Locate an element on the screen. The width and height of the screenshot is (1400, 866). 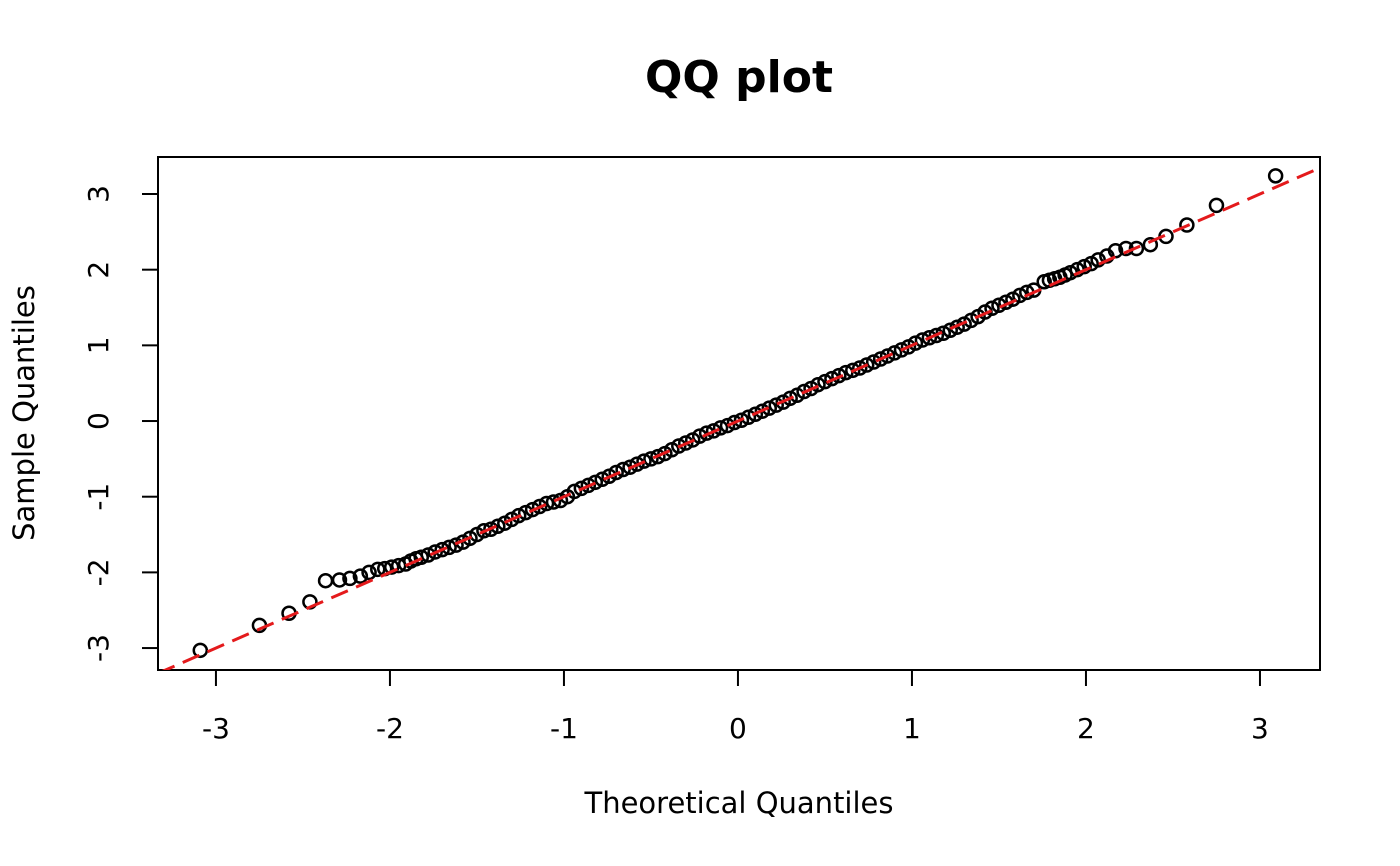
y-tick-label: 3 is located at coordinates (98, 194).